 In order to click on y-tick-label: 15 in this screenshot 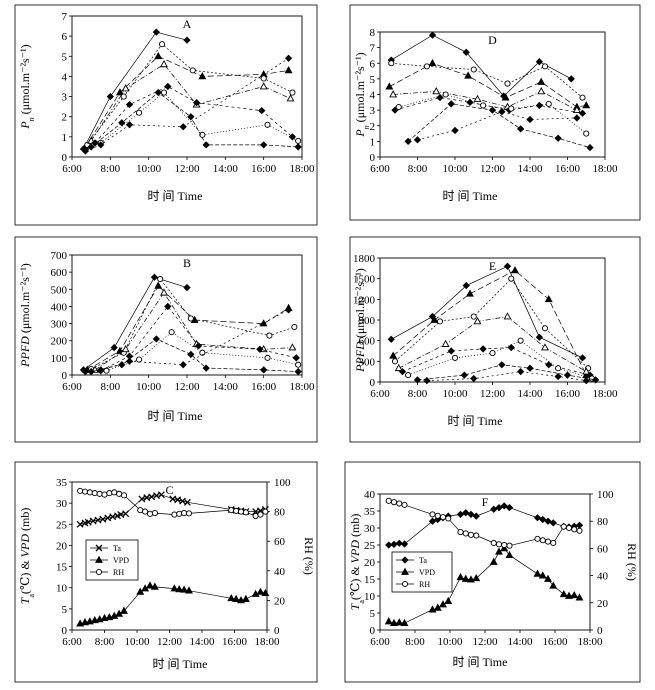, I will do `click(370, 580)`.